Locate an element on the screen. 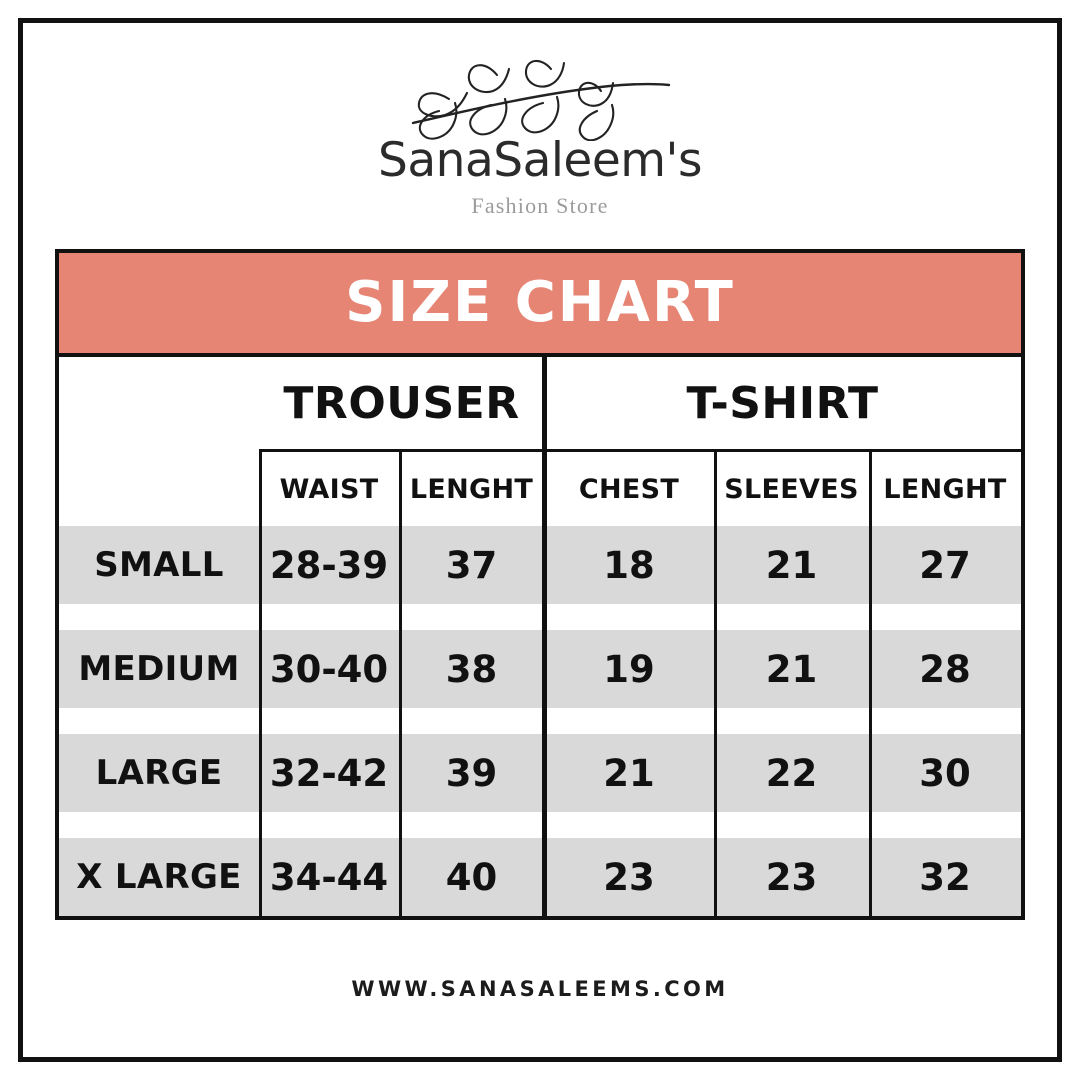 Image resolution: width=1080 pixels, height=1080 pixels. cell-waist: 30-40 is located at coordinates (329, 669).